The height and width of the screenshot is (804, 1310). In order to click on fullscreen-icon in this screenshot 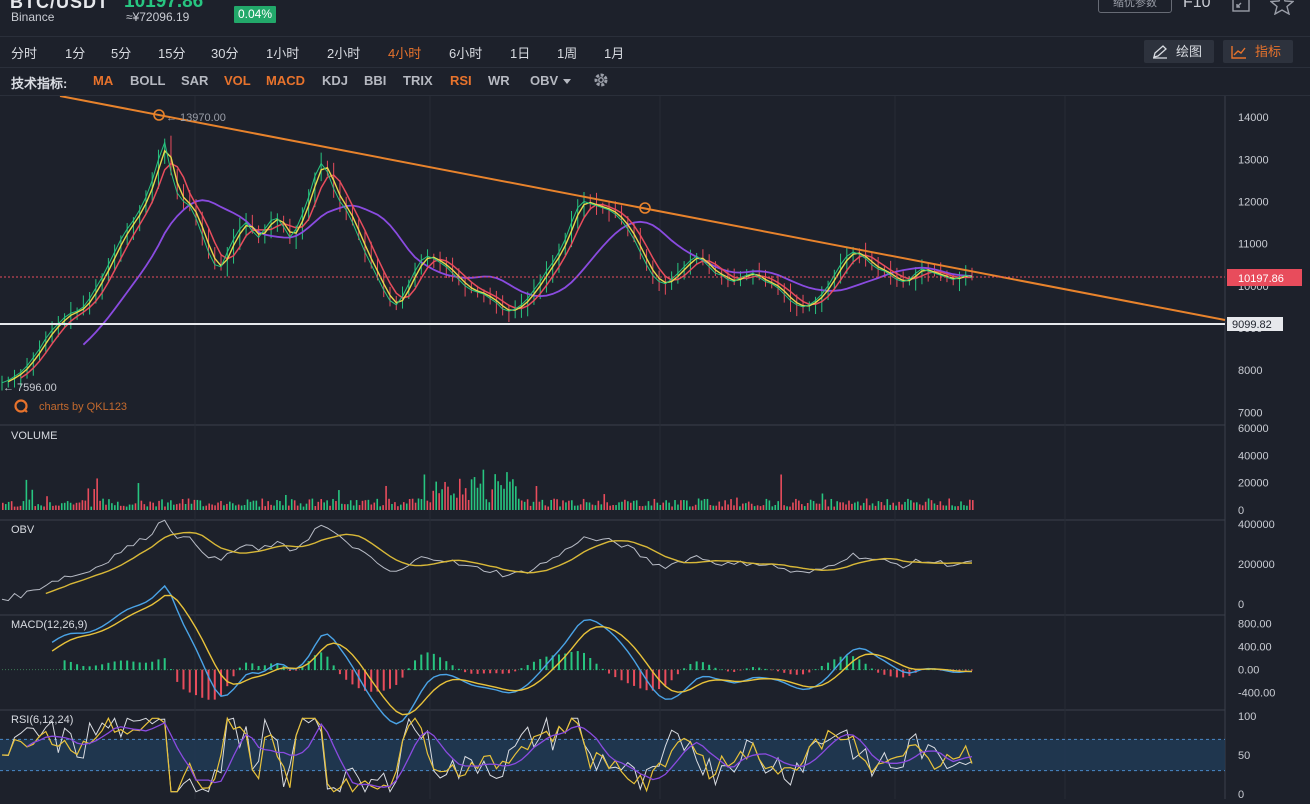, I will do `click(1241, 6)`.